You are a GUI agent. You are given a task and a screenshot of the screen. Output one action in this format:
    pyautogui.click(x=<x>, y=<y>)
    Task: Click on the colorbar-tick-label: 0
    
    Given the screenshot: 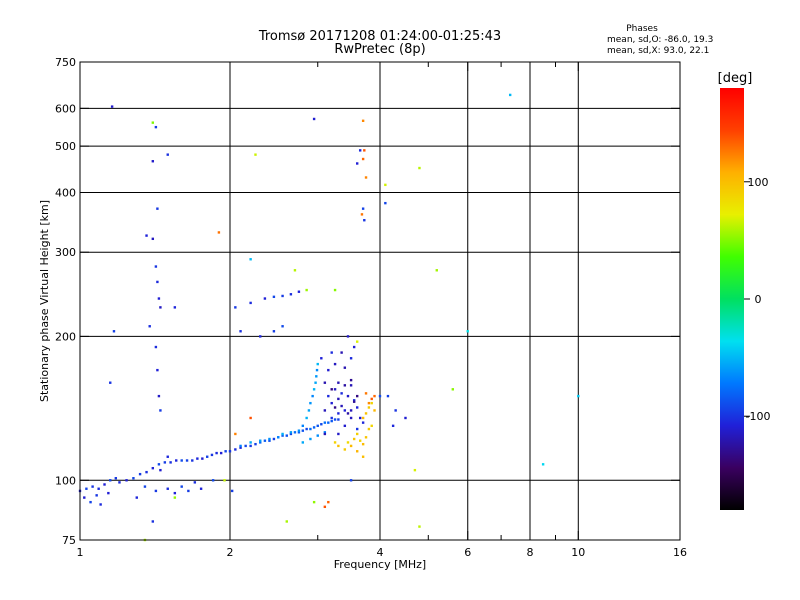 What is the action you would take?
    pyautogui.click(x=758, y=299)
    